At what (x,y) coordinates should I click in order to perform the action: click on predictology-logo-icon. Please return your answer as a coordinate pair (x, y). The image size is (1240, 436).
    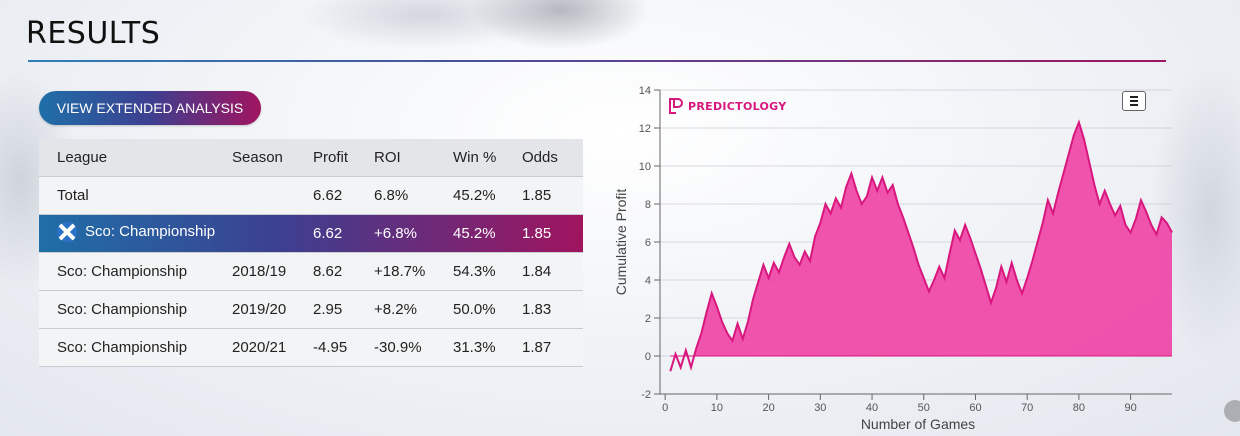
    Looking at the image, I should click on (676, 106).